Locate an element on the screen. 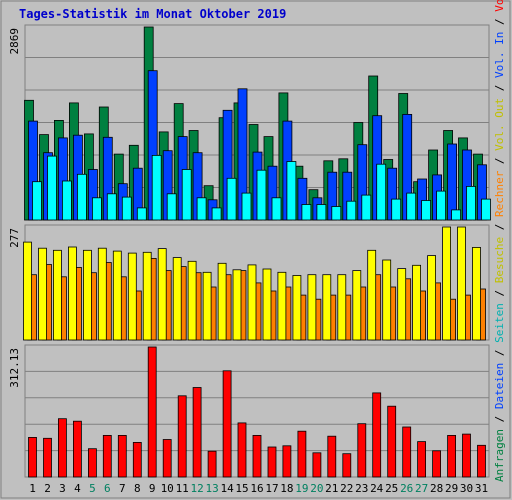 The image size is (512, 500). x-tick-label: 25 is located at coordinates (391, 488).